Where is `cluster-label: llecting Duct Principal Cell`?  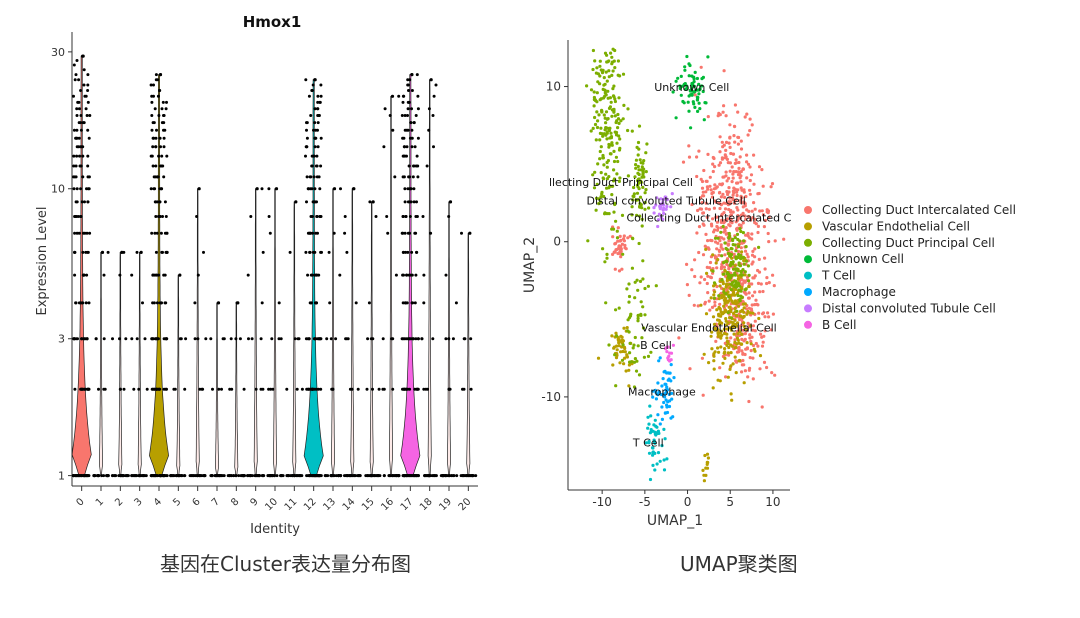
cluster-label: llecting Duct Principal Cell is located at coordinates (621, 182).